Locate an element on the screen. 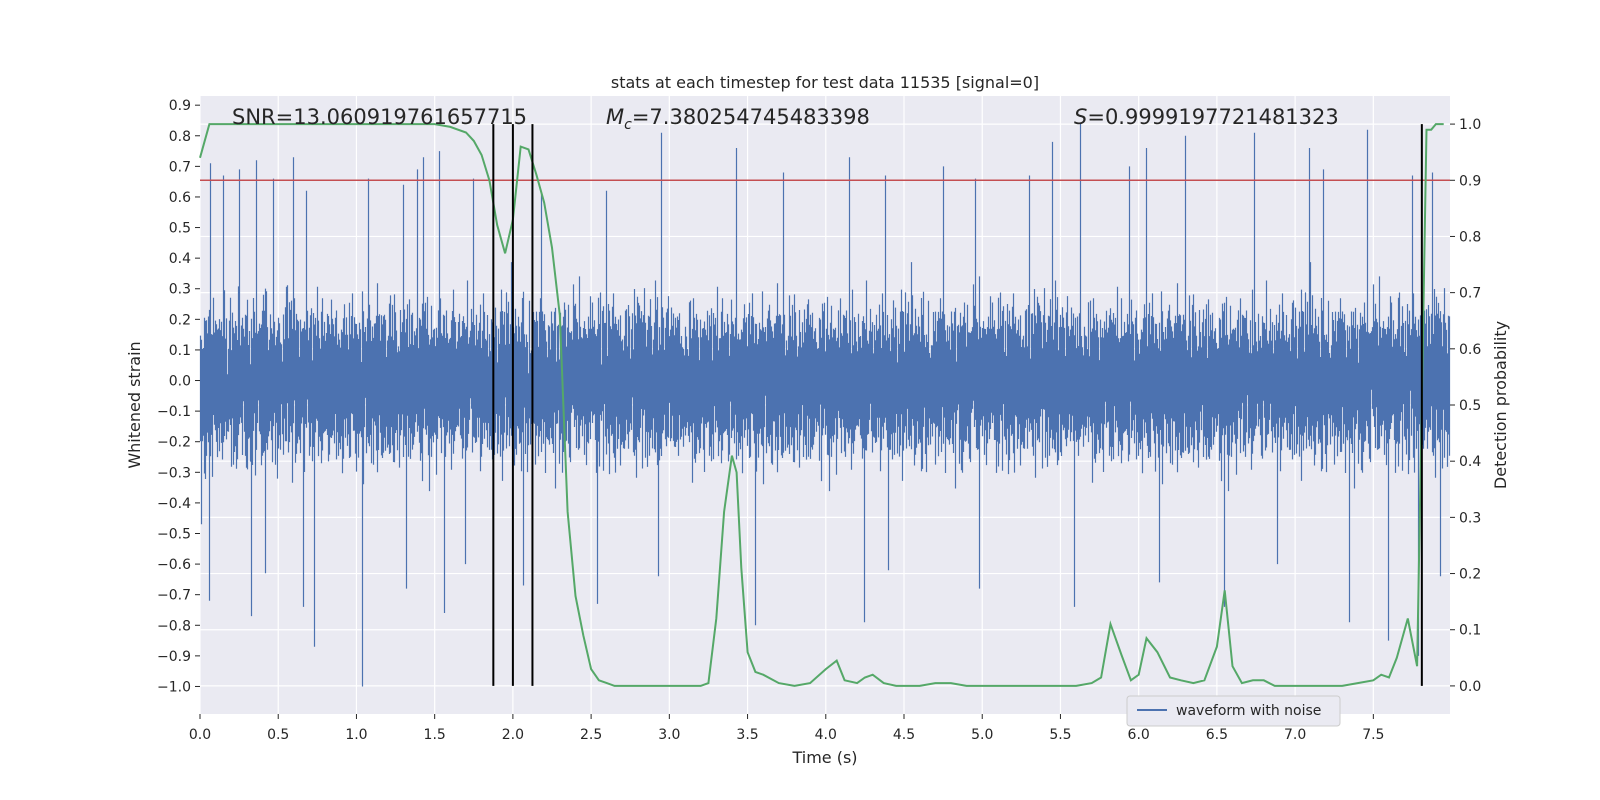 The image size is (1600, 800). y-tick-label: −0.5 is located at coordinates (174, 534).